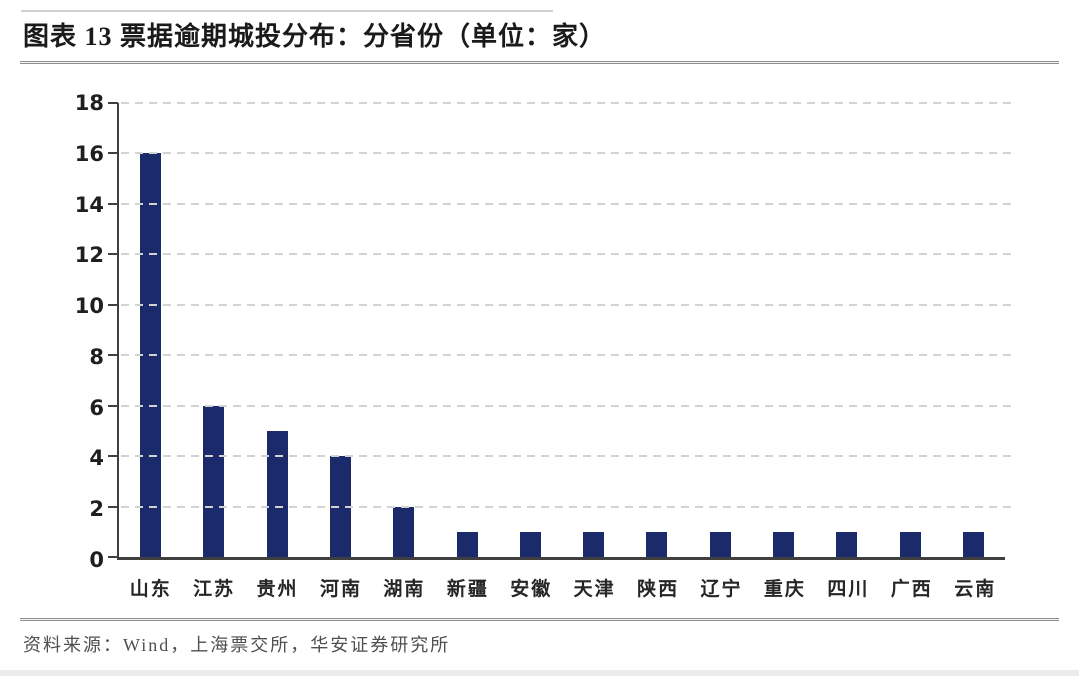 The width and height of the screenshot is (1079, 676). I want to click on bottom-edge-band, so click(539, 673).